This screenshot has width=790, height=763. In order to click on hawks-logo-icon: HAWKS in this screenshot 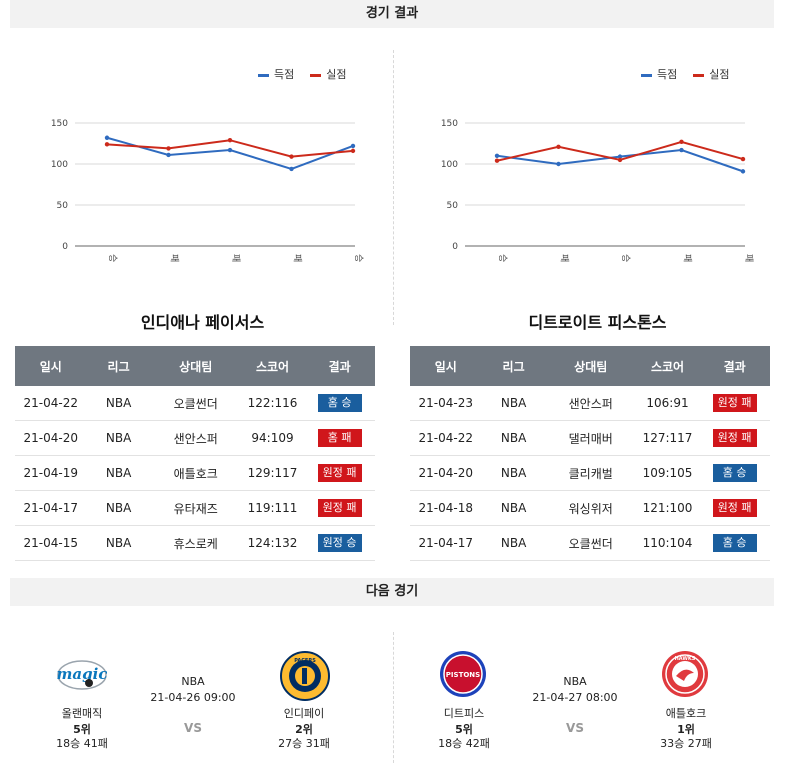, I will do `click(685, 674)`.